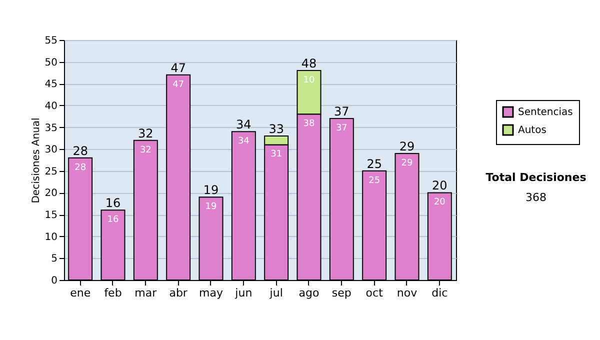 The width and height of the screenshot is (600, 340). What do you see at coordinates (51, 106) in the screenshot?
I see `y-tick-label: 40` at bounding box center [51, 106].